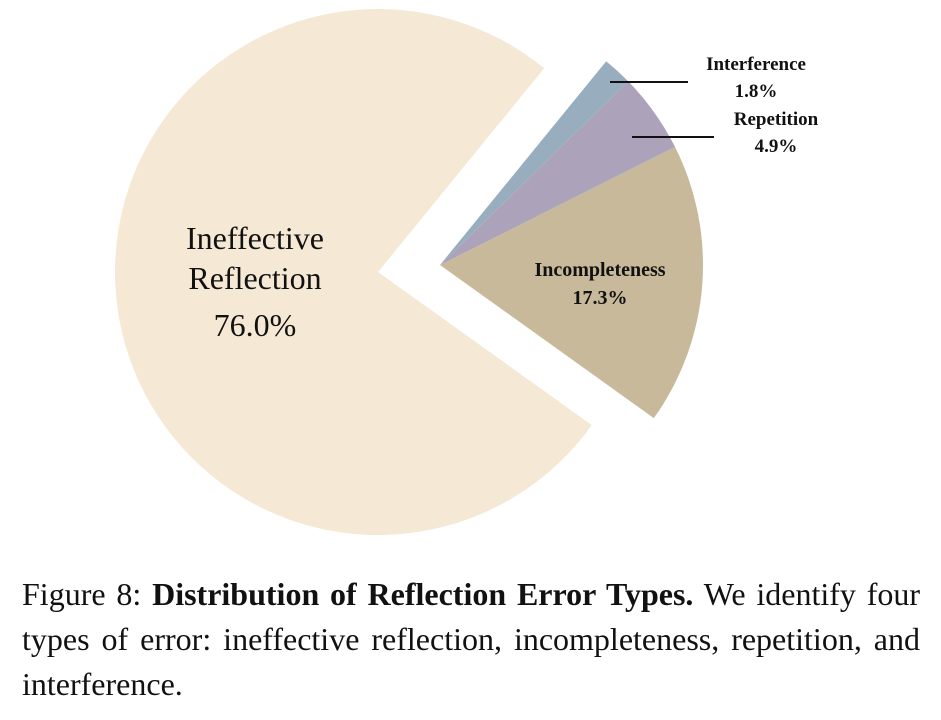  I want to click on caption-title: Distribution of Reflection Error Types., so click(423, 594).